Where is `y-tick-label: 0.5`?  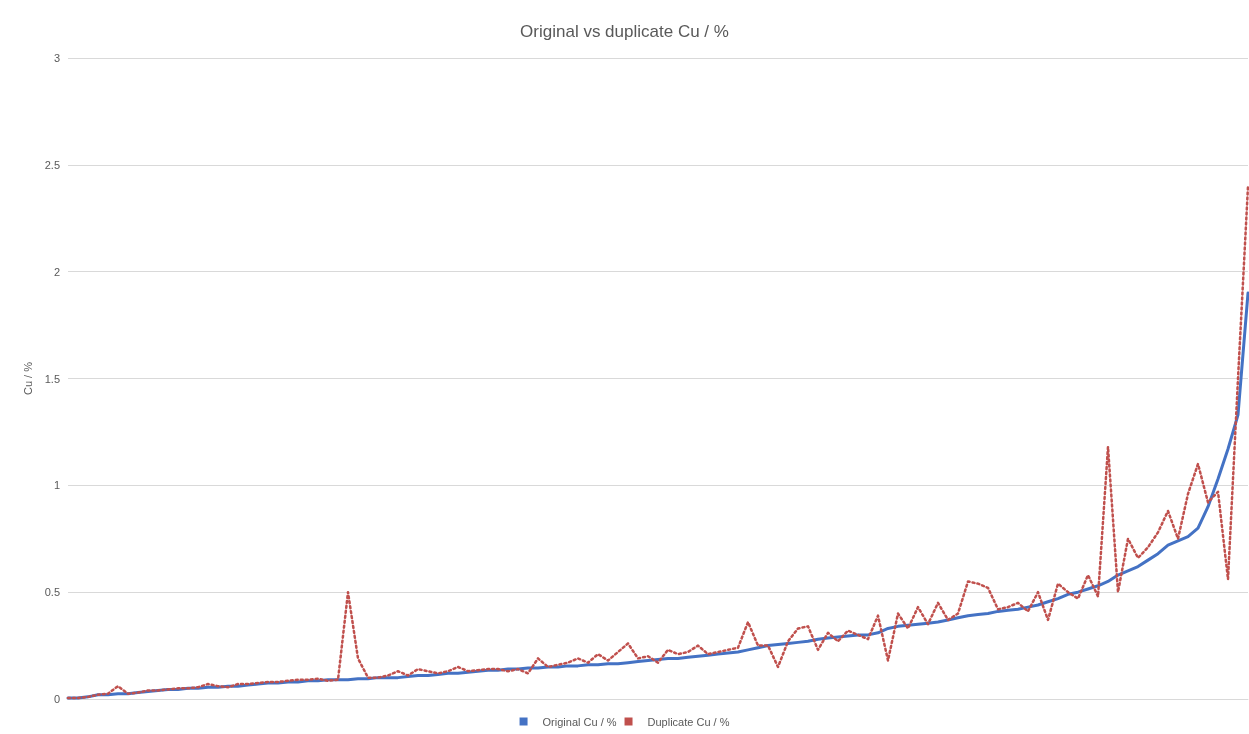 y-tick-label: 0.5 is located at coordinates (52, 592).